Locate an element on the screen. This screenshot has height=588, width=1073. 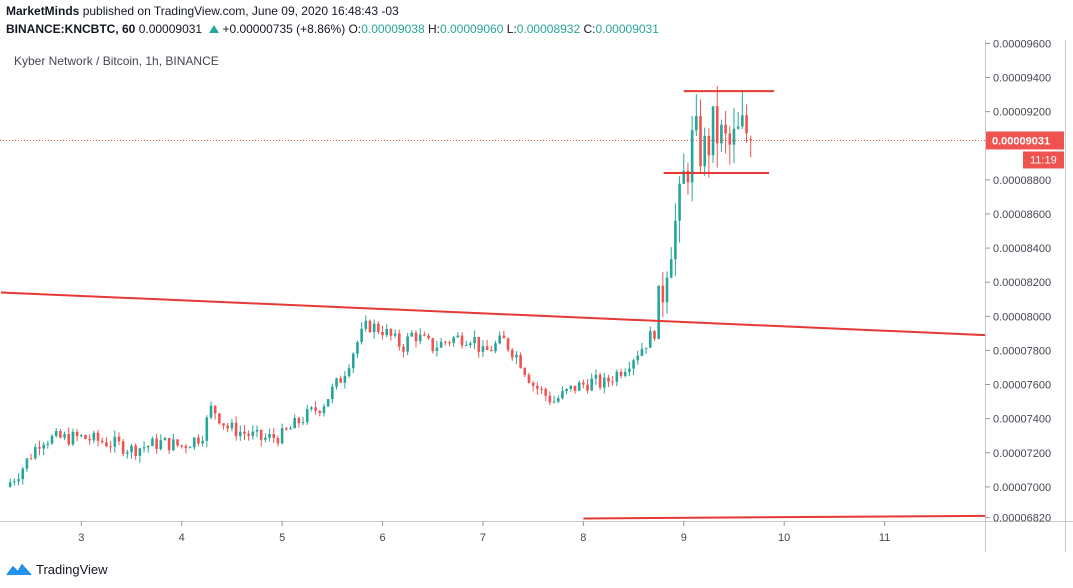
x-tick-label: 4 is located at coordinates (182, 538).